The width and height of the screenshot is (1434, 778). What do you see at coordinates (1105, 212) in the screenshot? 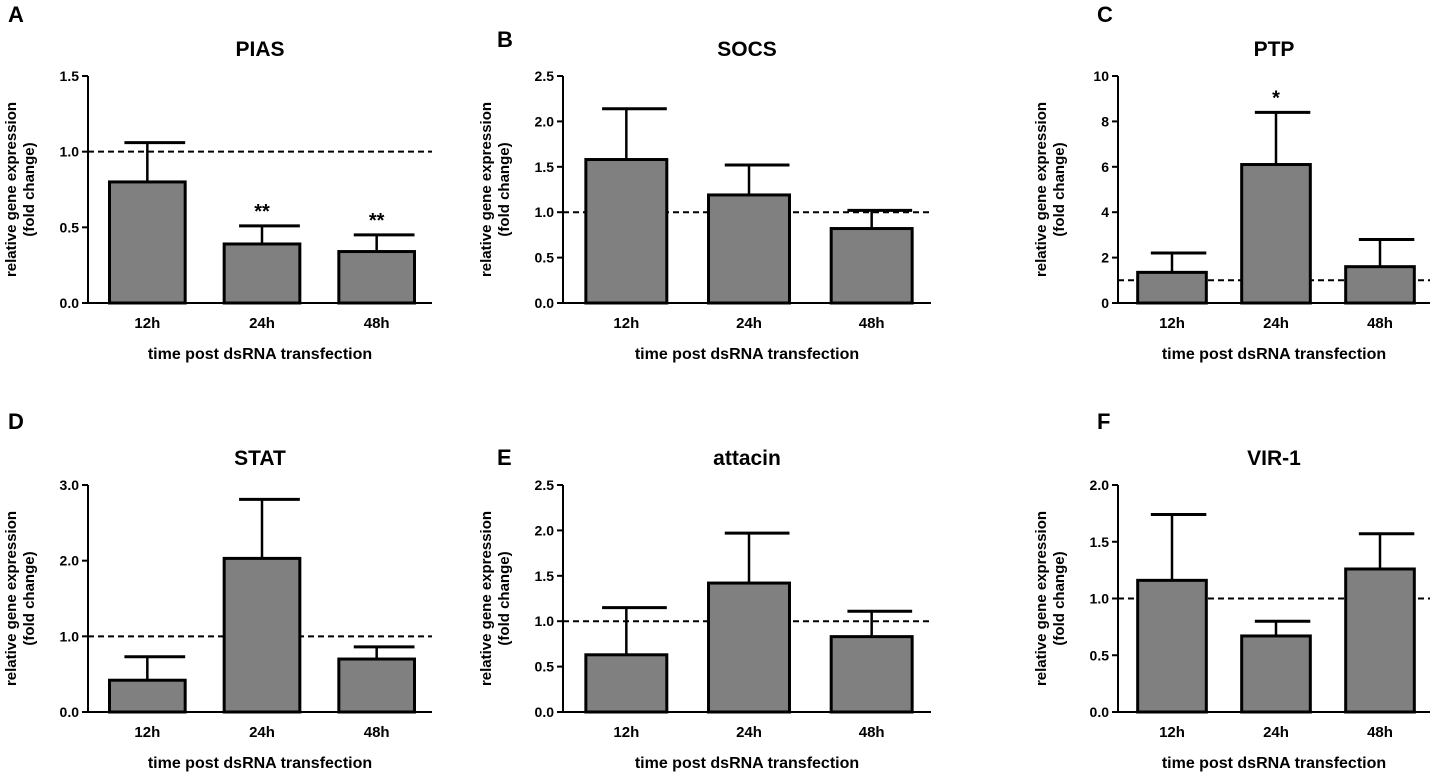
I see `y-tick-label: 4` at bounding box center [1105, 212].